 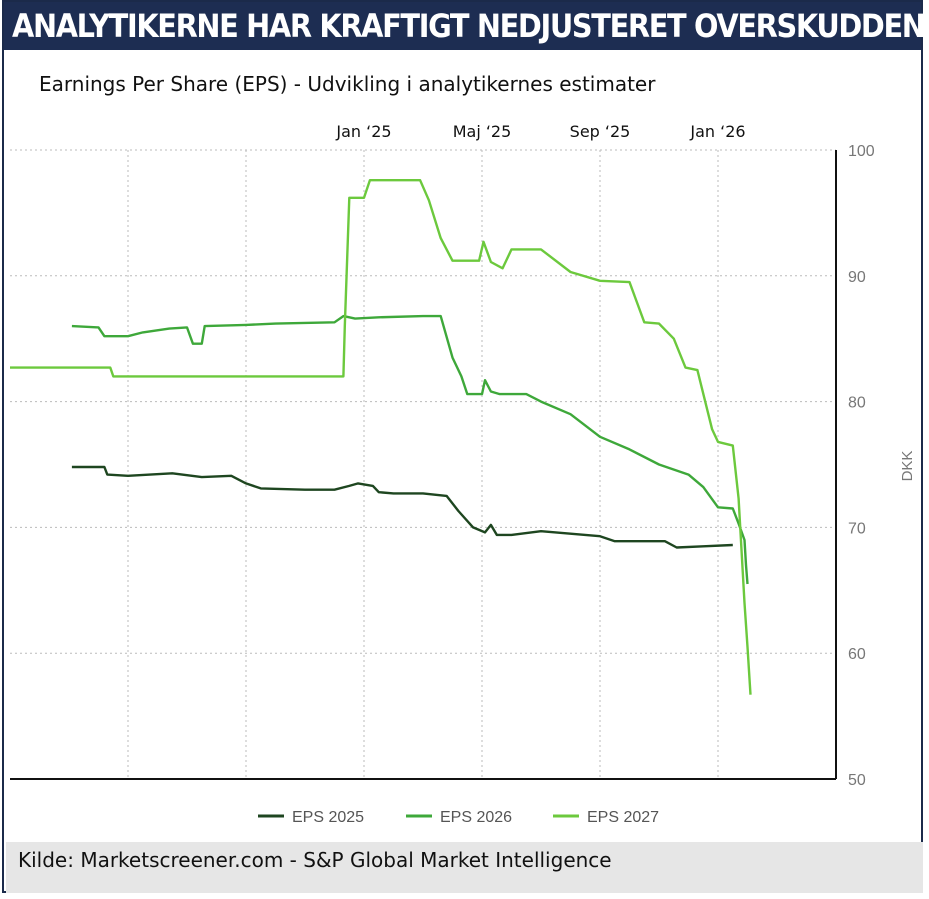 What do you see at coordinates (476, 817) in the screenshot?
I see `legend-label: EPS 2026` at bounding box center [476, 817].